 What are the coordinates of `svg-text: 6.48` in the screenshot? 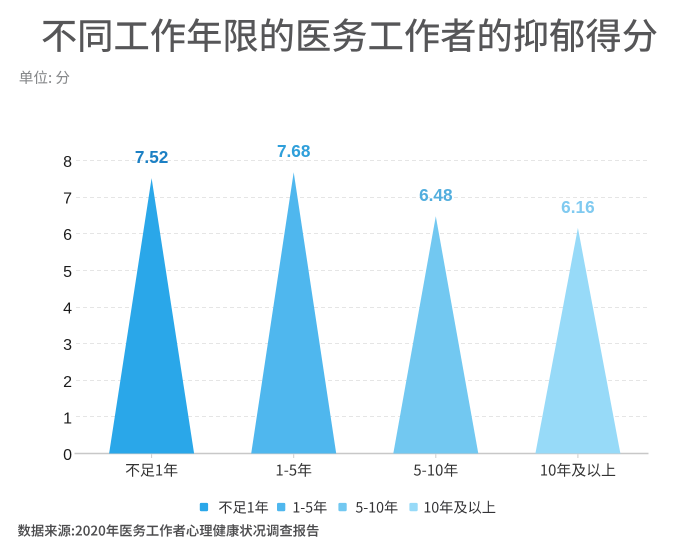 It's located at (436, 195).